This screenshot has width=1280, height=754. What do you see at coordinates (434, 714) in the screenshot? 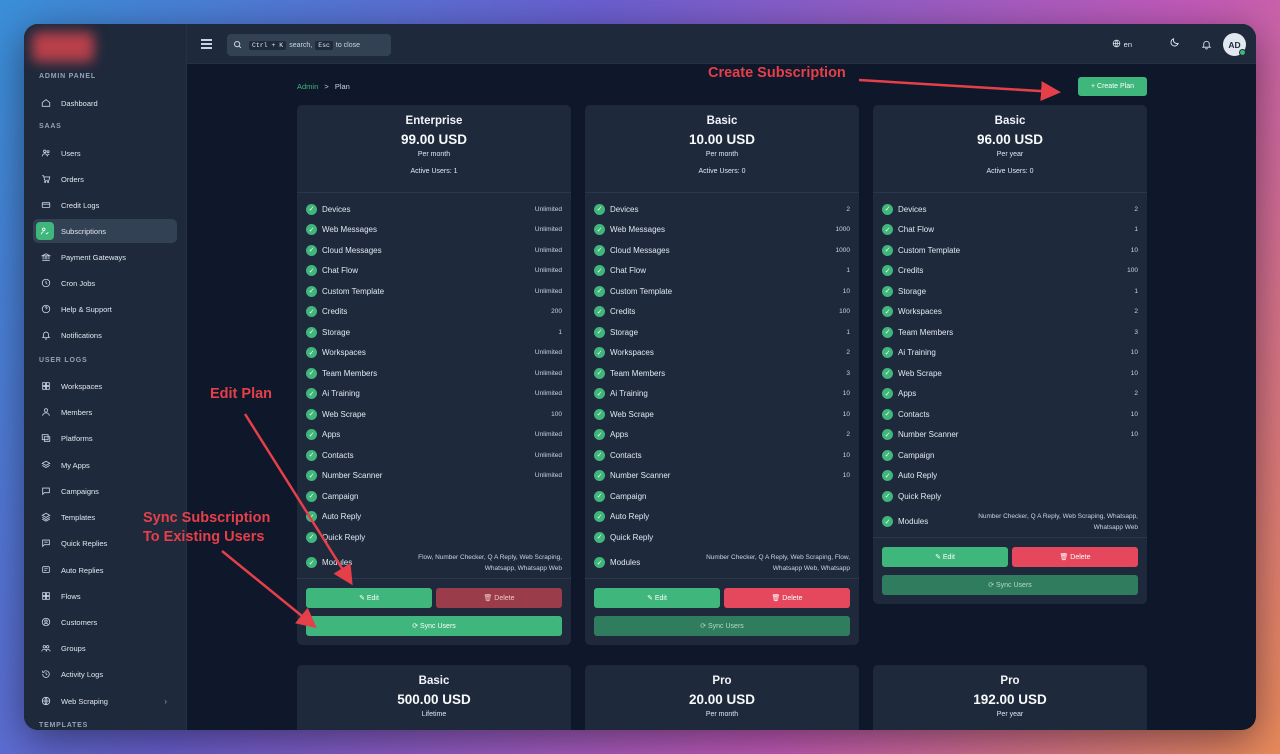
I see `plan-period: Lifetime` at bounding box center [434, 714].